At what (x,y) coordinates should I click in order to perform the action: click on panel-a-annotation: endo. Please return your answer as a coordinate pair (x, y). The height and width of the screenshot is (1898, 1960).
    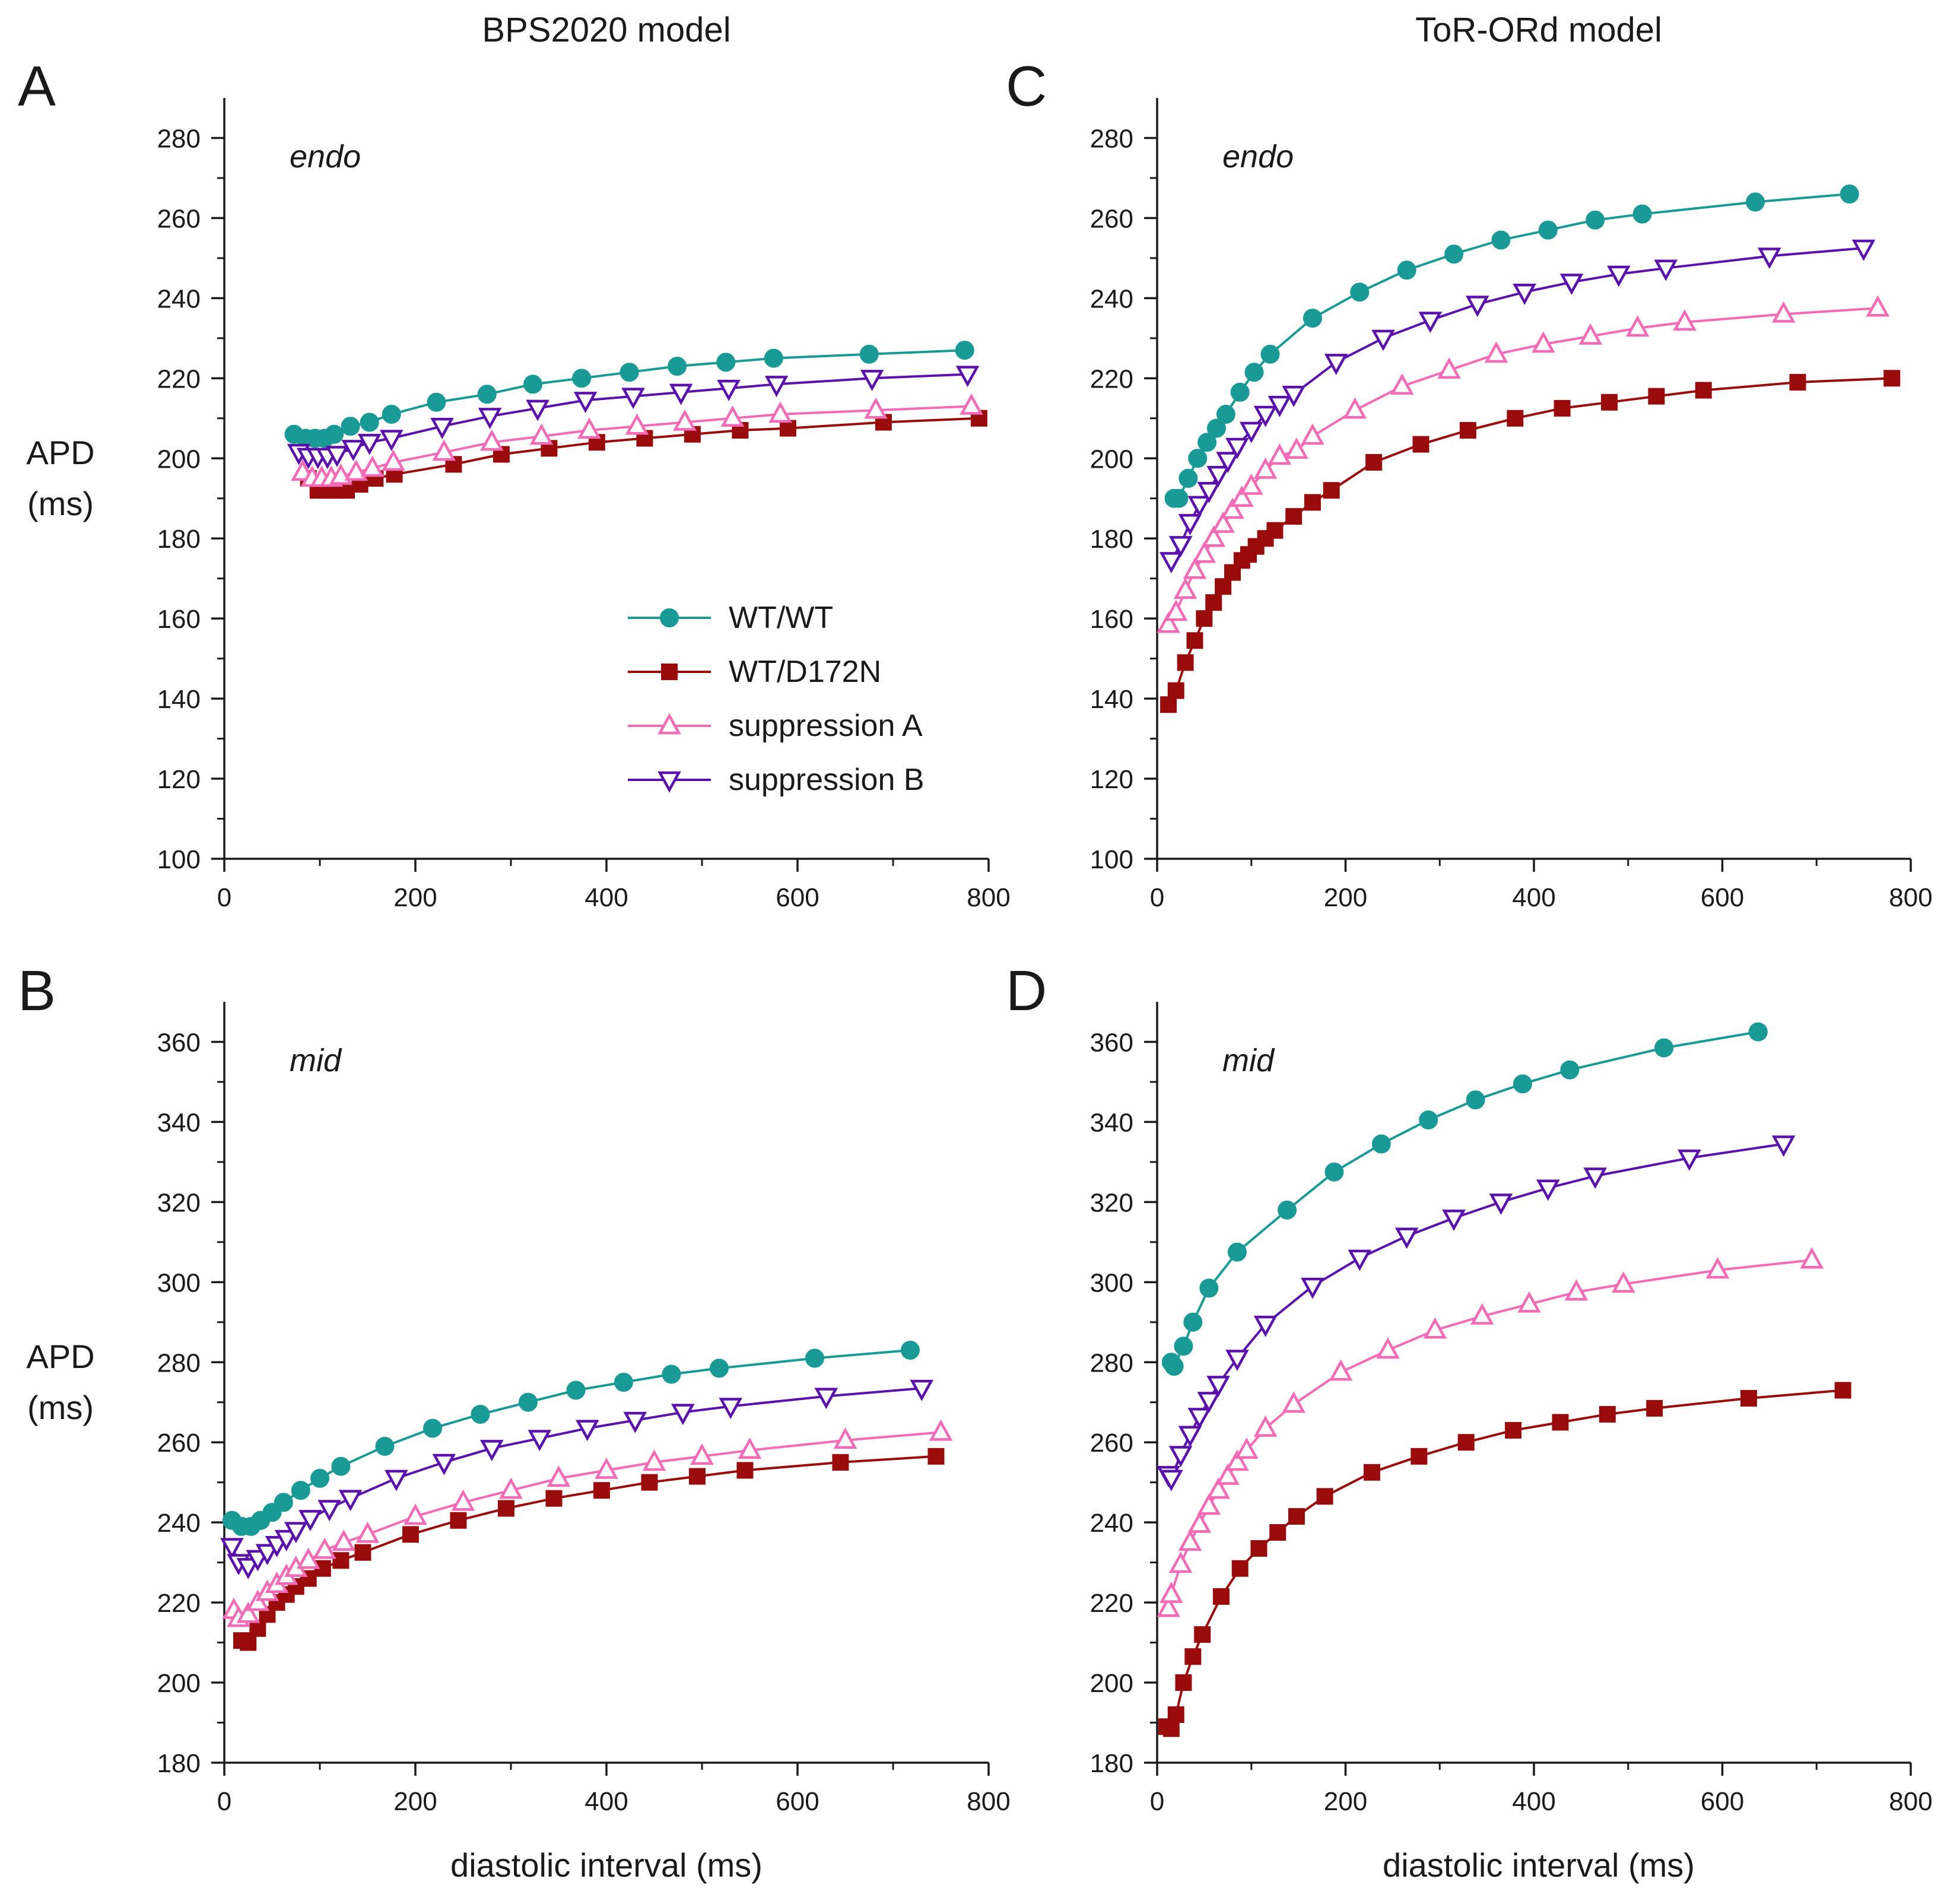
    Looking at the image, I should click on (325, 156).